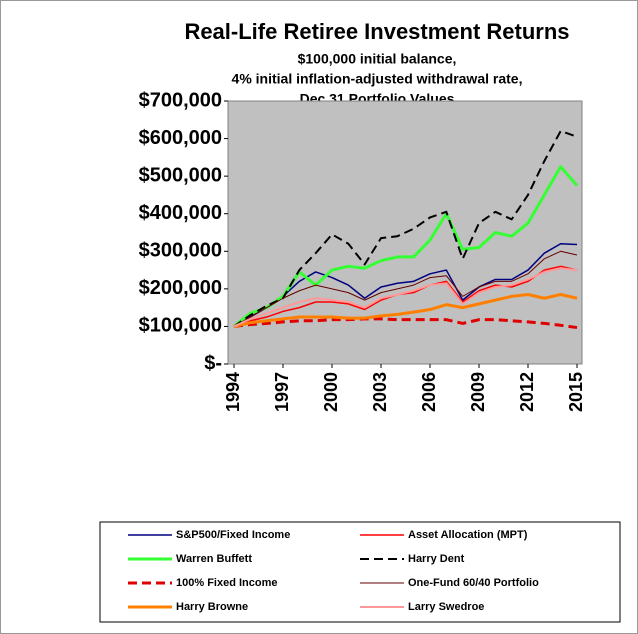 The height and width of the screenshot is (634, 638). What do you see at coordinates (214, 559) in the screenshot?
I see `legend-label: Warren Buffett` at bounding box center [214, 559].